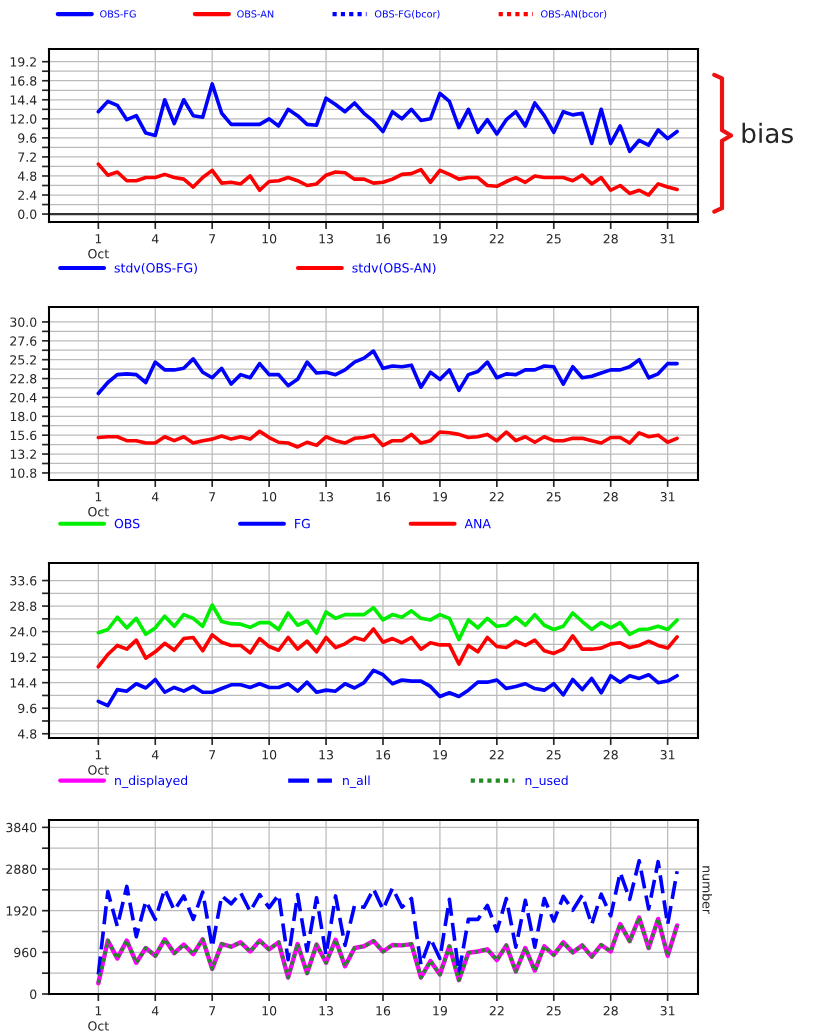 The width and height of the screenshot is (823, 1031). What do you see at coordinates (23, 454) in the screenshot?
I see `y-tick-label: 13.2` at bounding box center [23, 454].